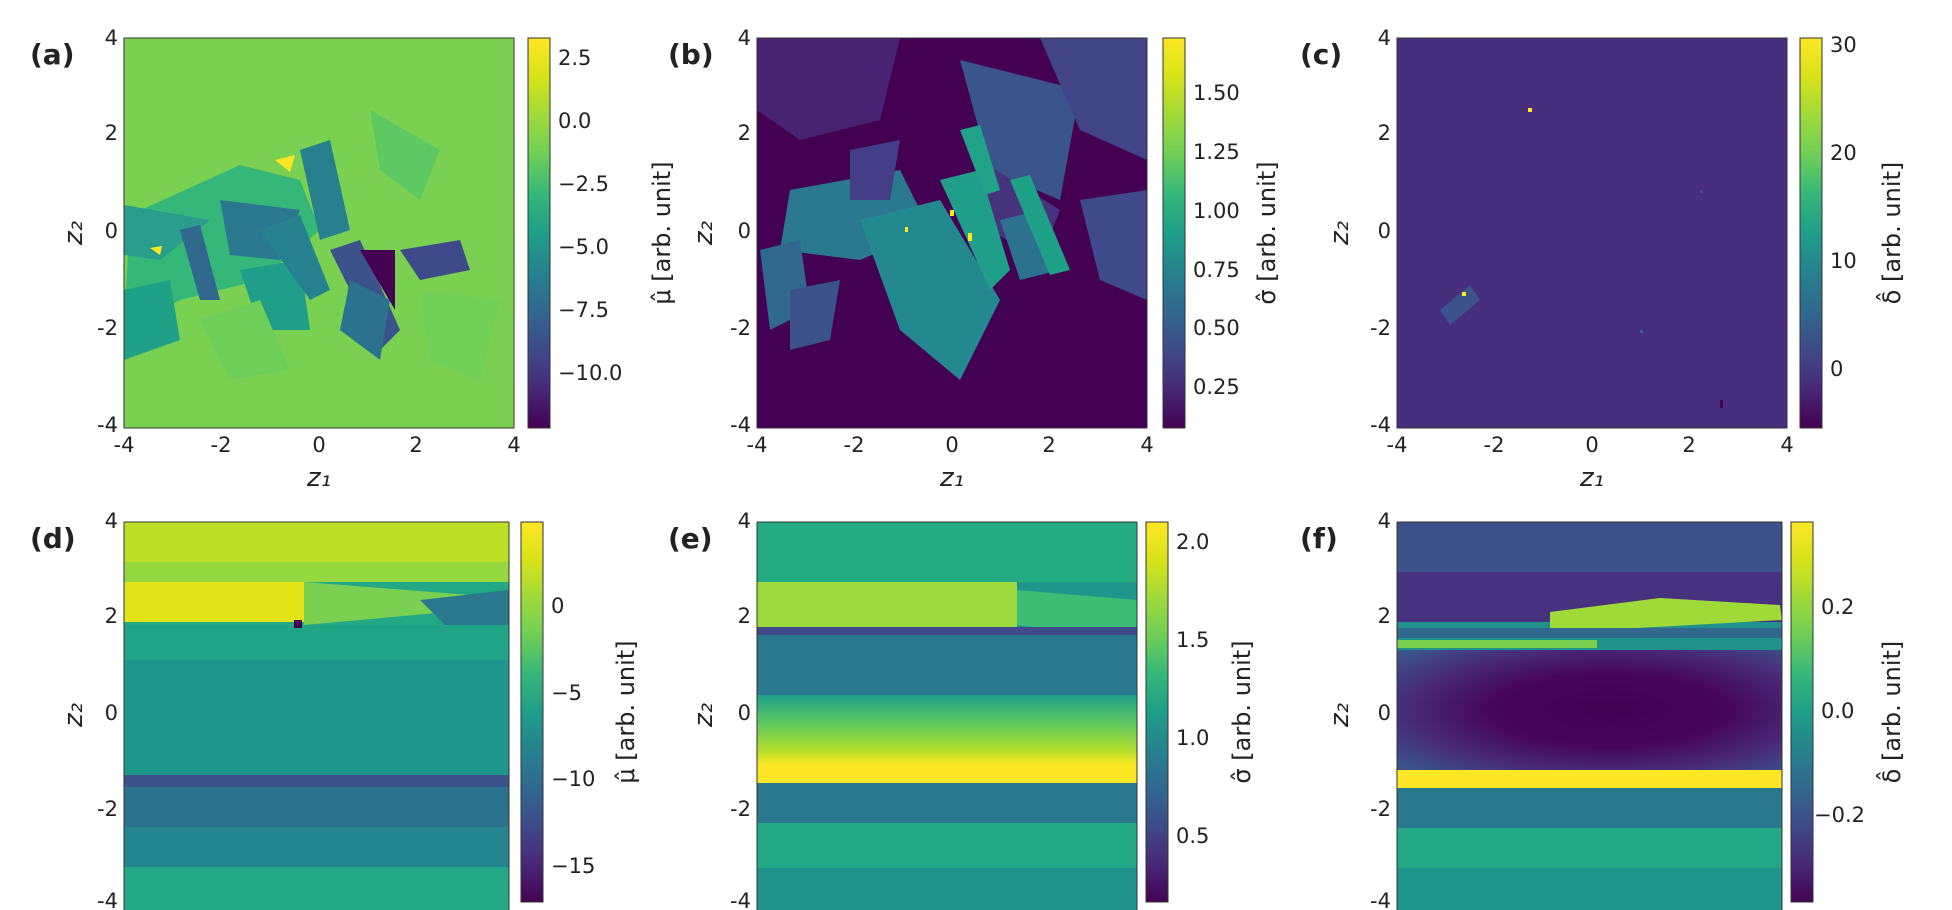  I want to click on panel-e-letter: (e), so click(690, 538).